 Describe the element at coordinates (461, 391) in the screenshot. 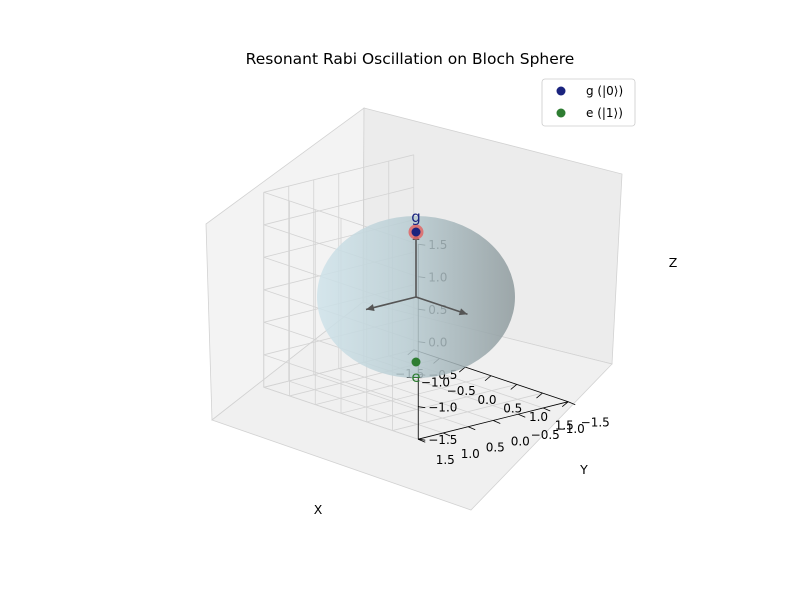

I see `x-tick-label: −0.5` at that location.